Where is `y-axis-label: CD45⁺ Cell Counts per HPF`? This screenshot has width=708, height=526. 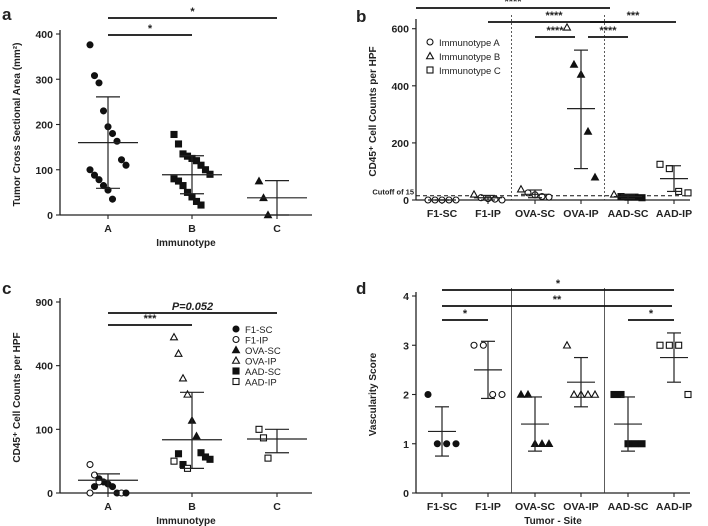
y-axis-label: CD45⁺ Cell Counts per HPF is located at coordinates (17, 397).